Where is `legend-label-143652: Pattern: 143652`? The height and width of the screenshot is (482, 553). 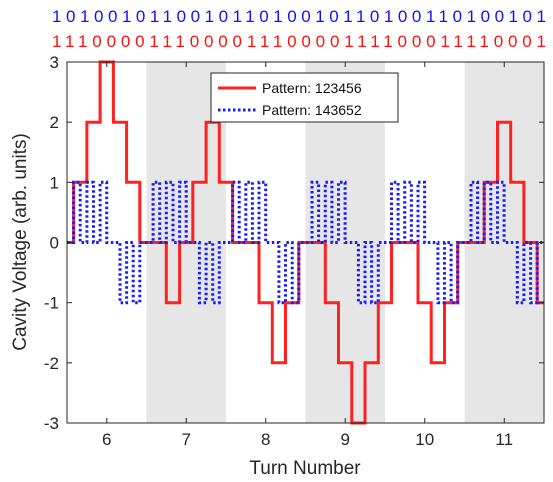 legend-label-143652: Pattern: 143652 is located at coordinates (312, 110).